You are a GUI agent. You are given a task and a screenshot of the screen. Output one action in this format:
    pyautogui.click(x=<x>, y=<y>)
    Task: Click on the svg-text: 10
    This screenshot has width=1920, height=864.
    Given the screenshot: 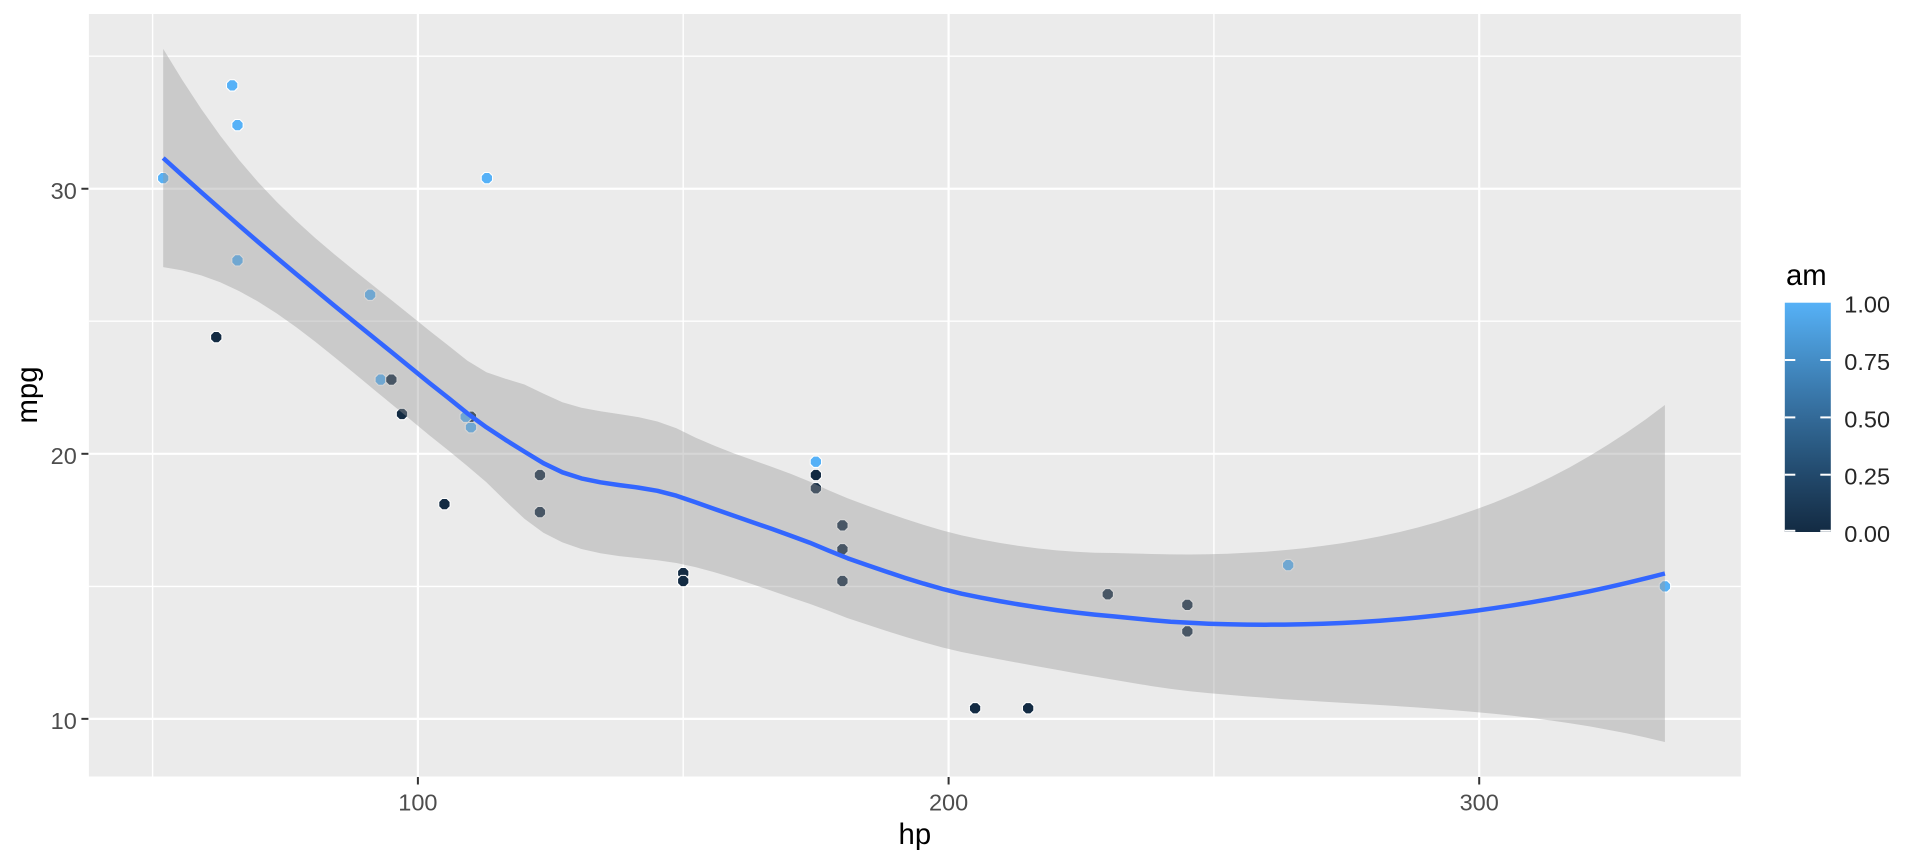 What is the action you would take?
    pyautogui.click(x=64, y=721)
    